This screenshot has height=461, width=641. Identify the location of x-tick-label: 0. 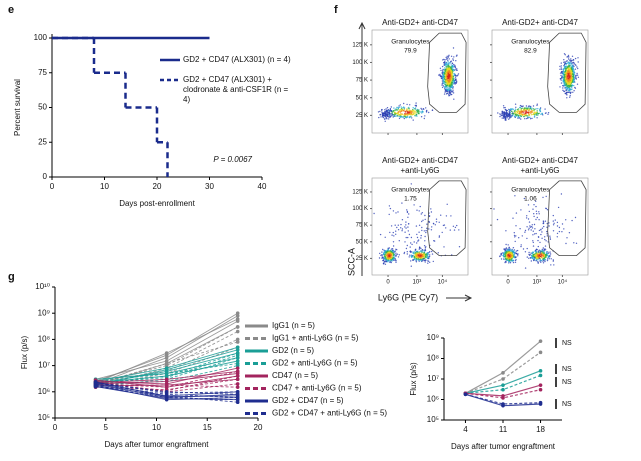
(55, 427).